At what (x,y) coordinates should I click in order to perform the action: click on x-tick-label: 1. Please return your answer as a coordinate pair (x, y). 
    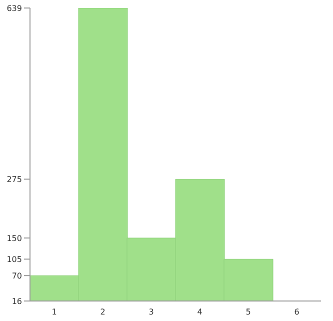
    Looking at the image, I should click on (54, 312).